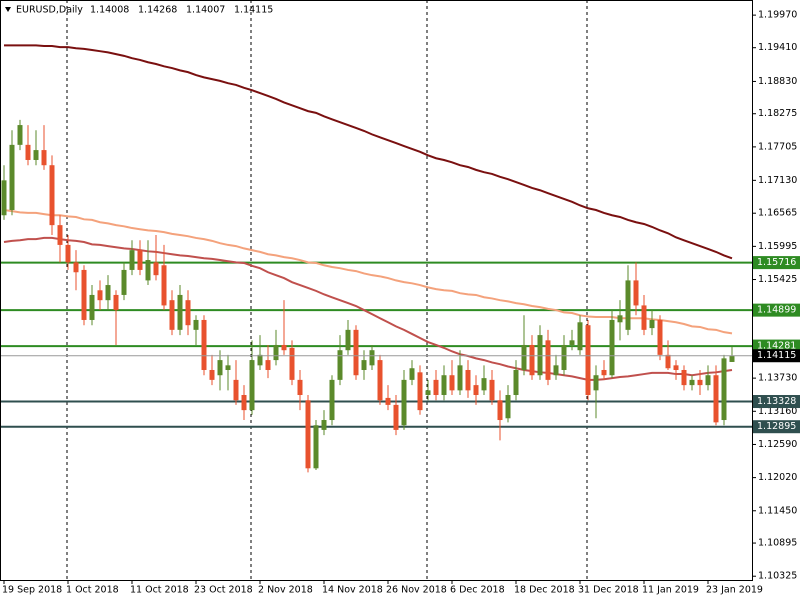  I want to click on y-tick-label: 1.19970, so click(777, 15).